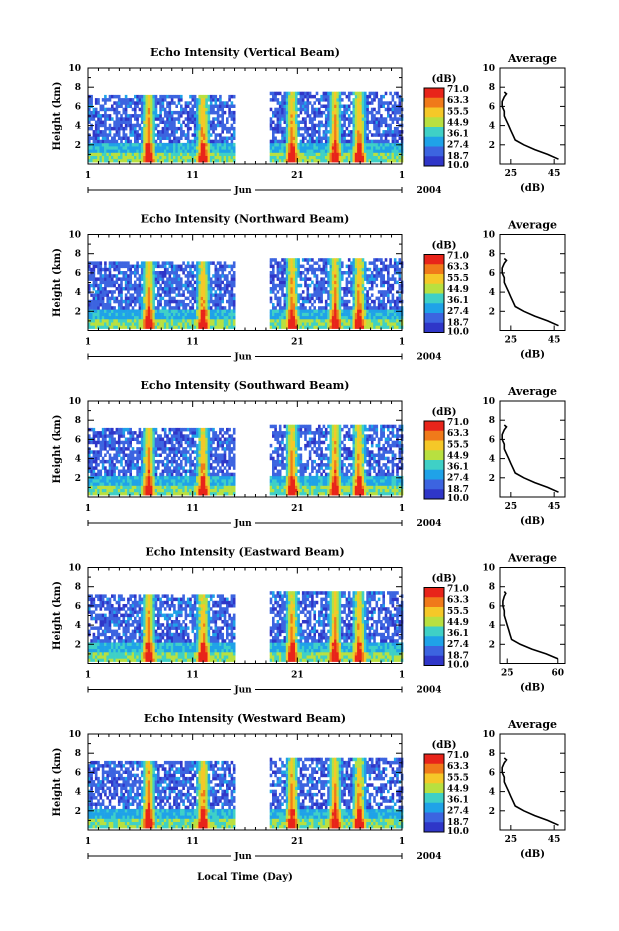 This screenshot has height=931, width=619. Describe the element at coordinates (458, 623) in the screenshot. I see `colorbar-level: 44.9` at that location.